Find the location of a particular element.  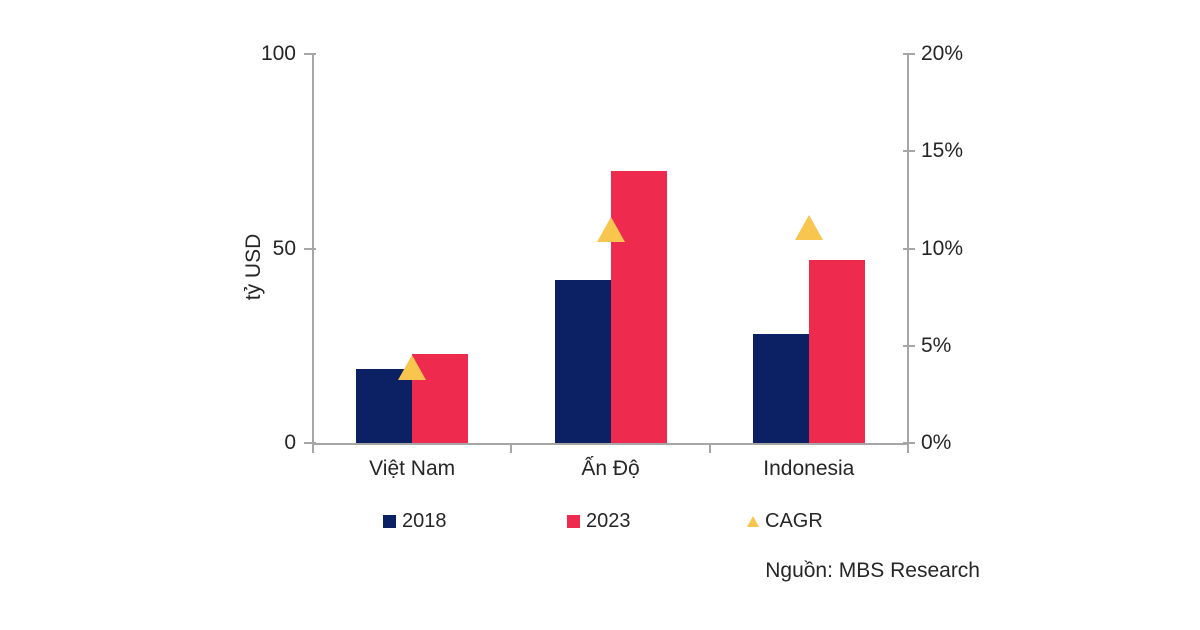

category-label: Ấn Độ is located at coordinates (610, 468).